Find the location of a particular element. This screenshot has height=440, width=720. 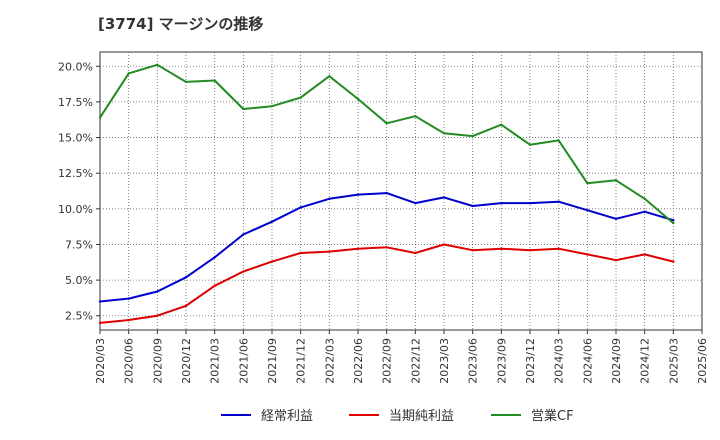

legend-label: 営業CF is located at coordinates (552, 416).